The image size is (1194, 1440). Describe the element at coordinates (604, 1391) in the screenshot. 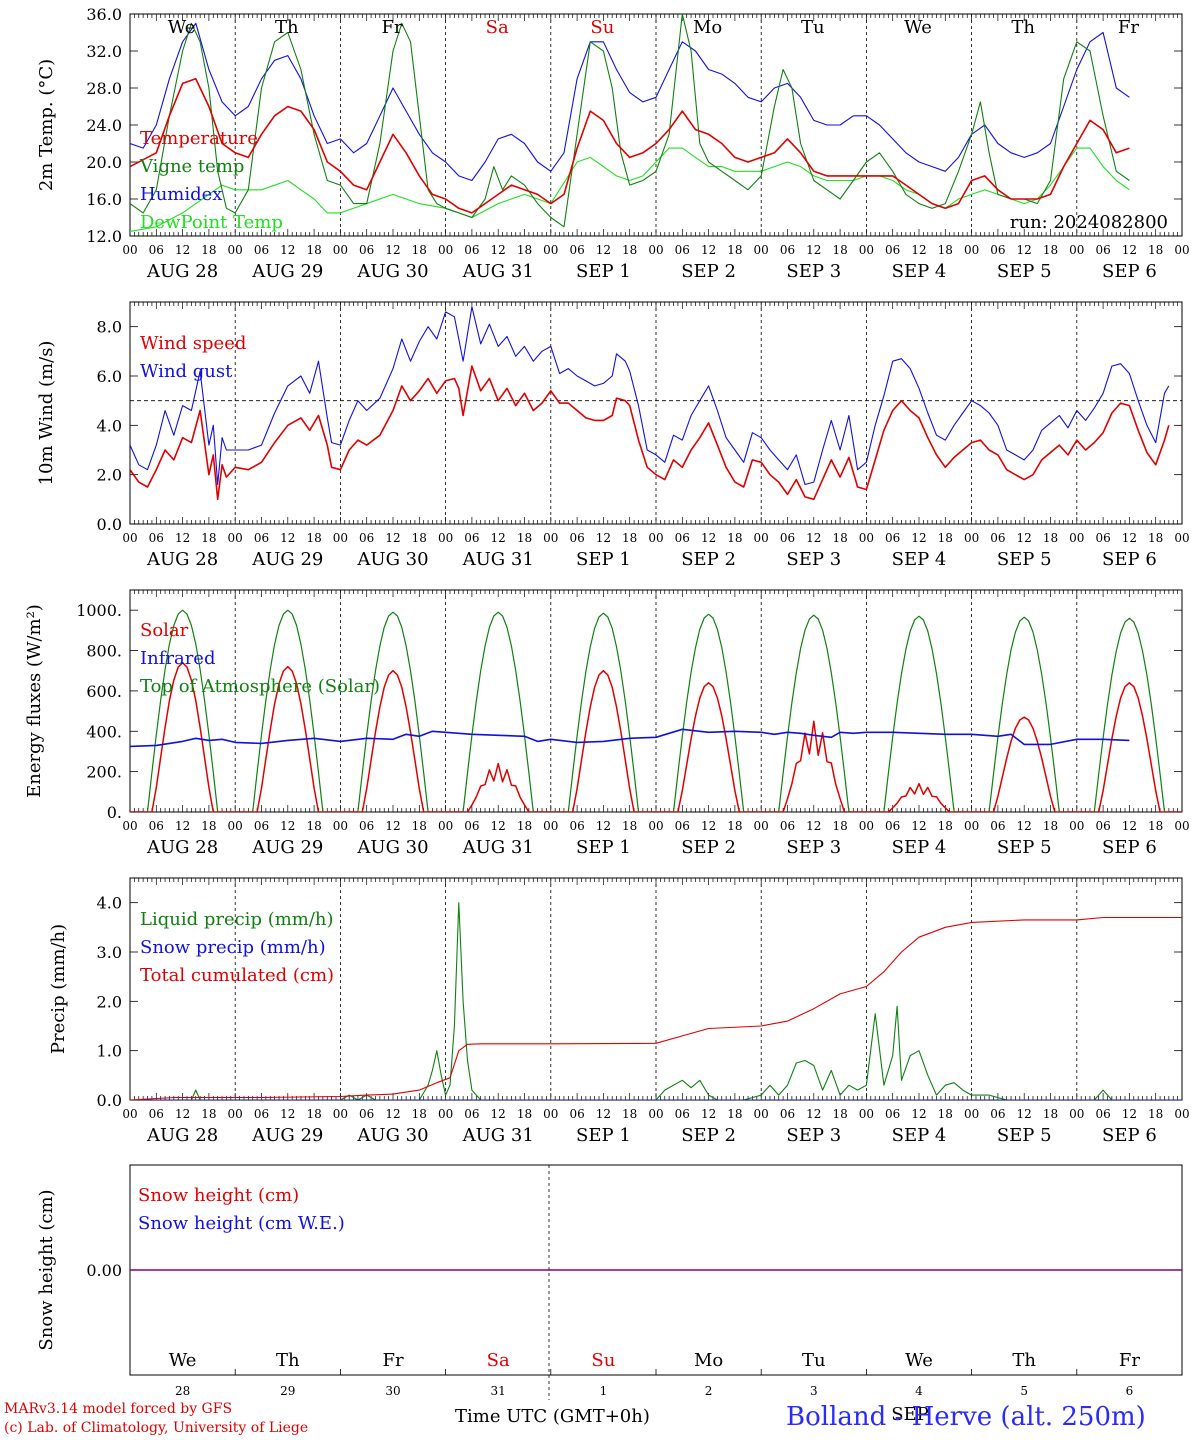

I see `day-number-label: 1` at that location.